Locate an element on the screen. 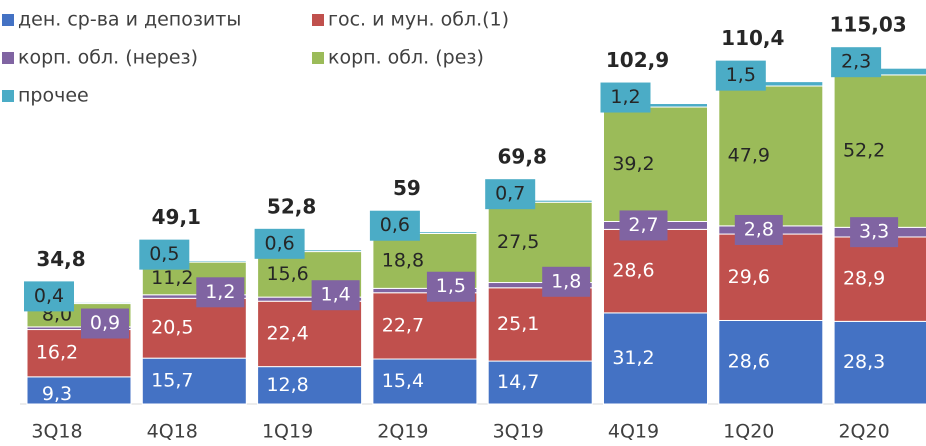 The height and width of the screenshot is (446, 926). data-label: 39,2 is located at coordinates (633, 164).